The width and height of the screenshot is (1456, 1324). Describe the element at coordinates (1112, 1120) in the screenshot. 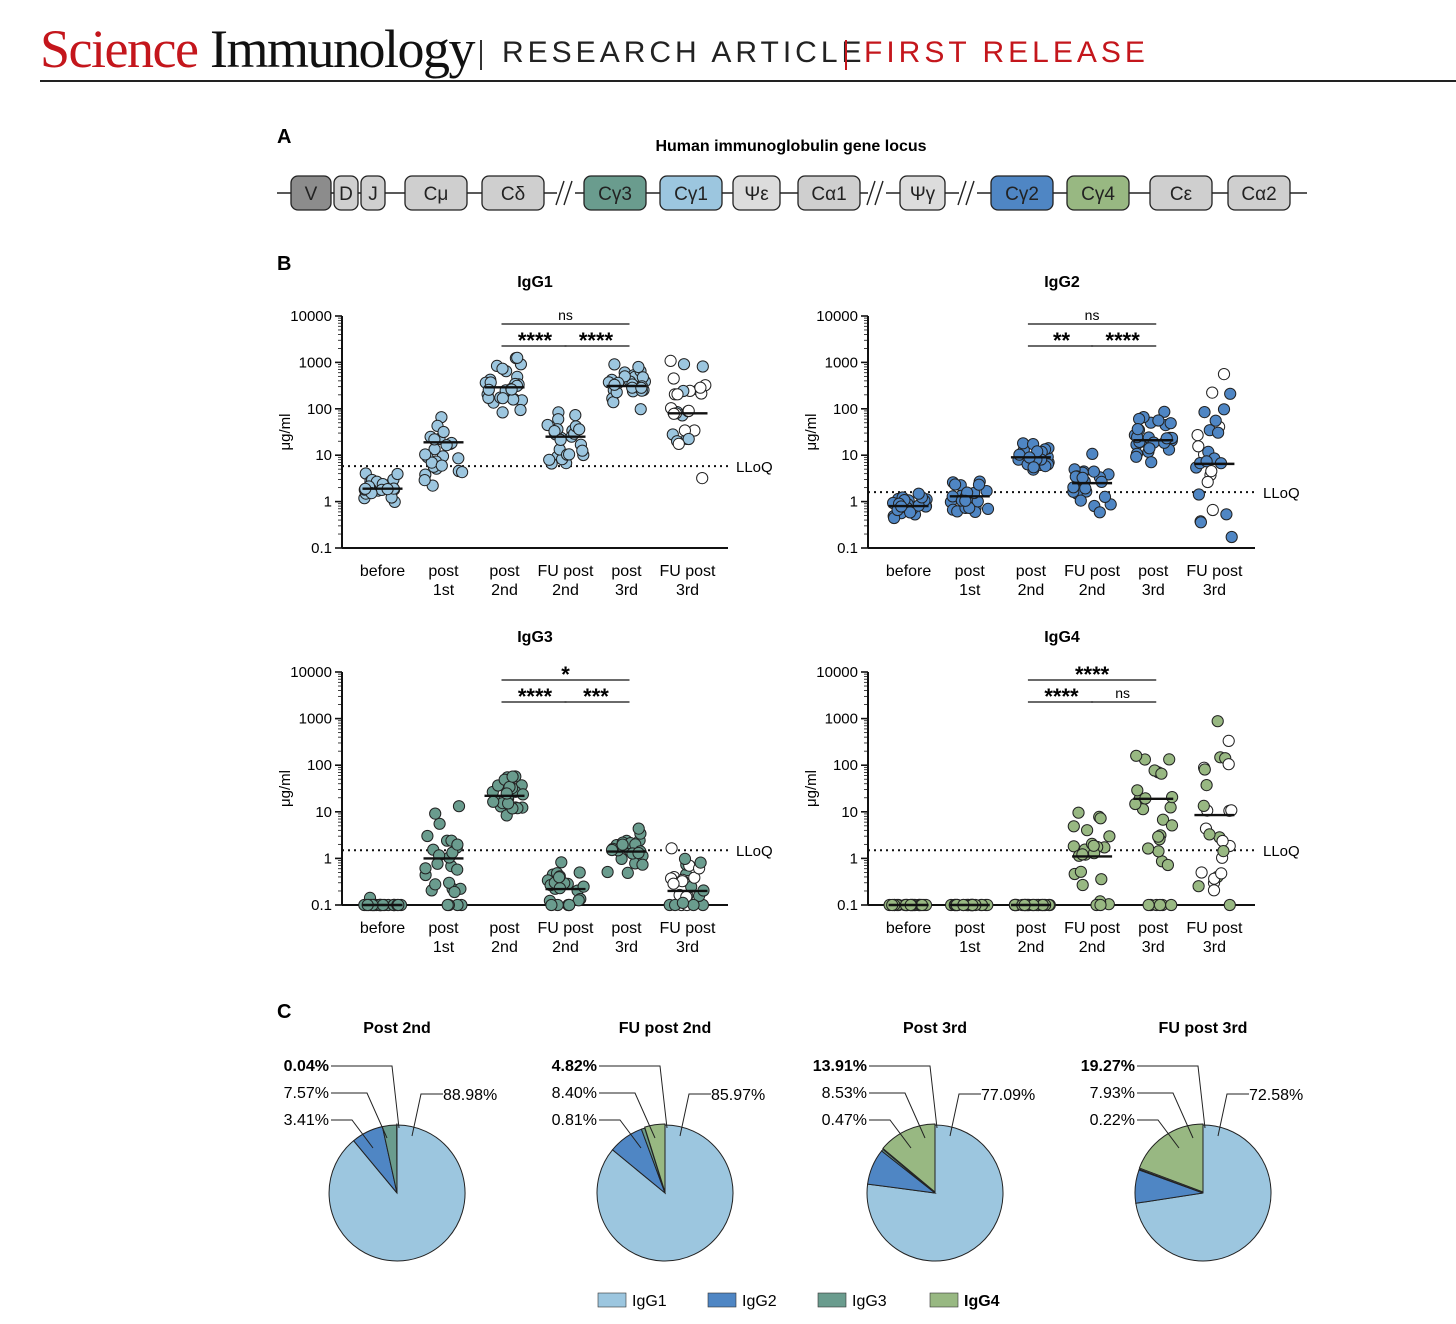

I see `pie-value-label: 0.22%` at that location.